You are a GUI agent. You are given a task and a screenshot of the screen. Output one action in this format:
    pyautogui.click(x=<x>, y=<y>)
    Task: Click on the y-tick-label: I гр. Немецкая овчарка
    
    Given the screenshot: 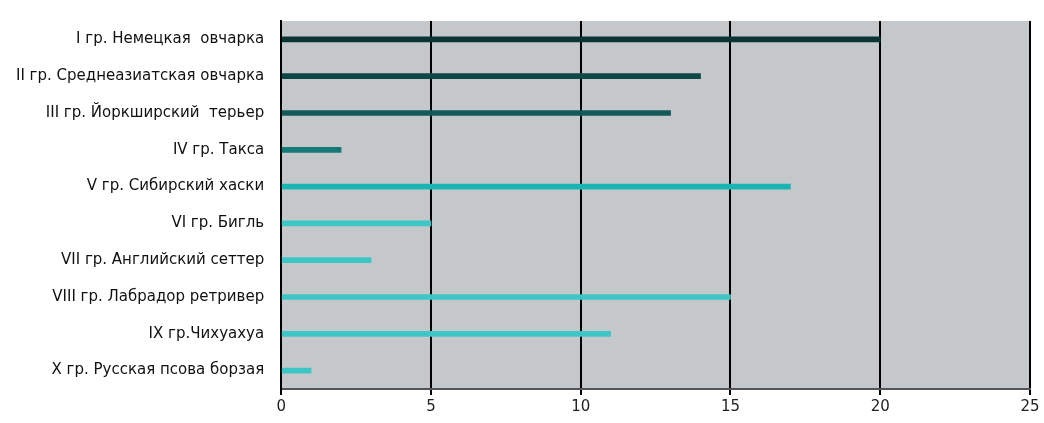 What is the action you would take?
    pyautogui.click(x=170, y=38)
    